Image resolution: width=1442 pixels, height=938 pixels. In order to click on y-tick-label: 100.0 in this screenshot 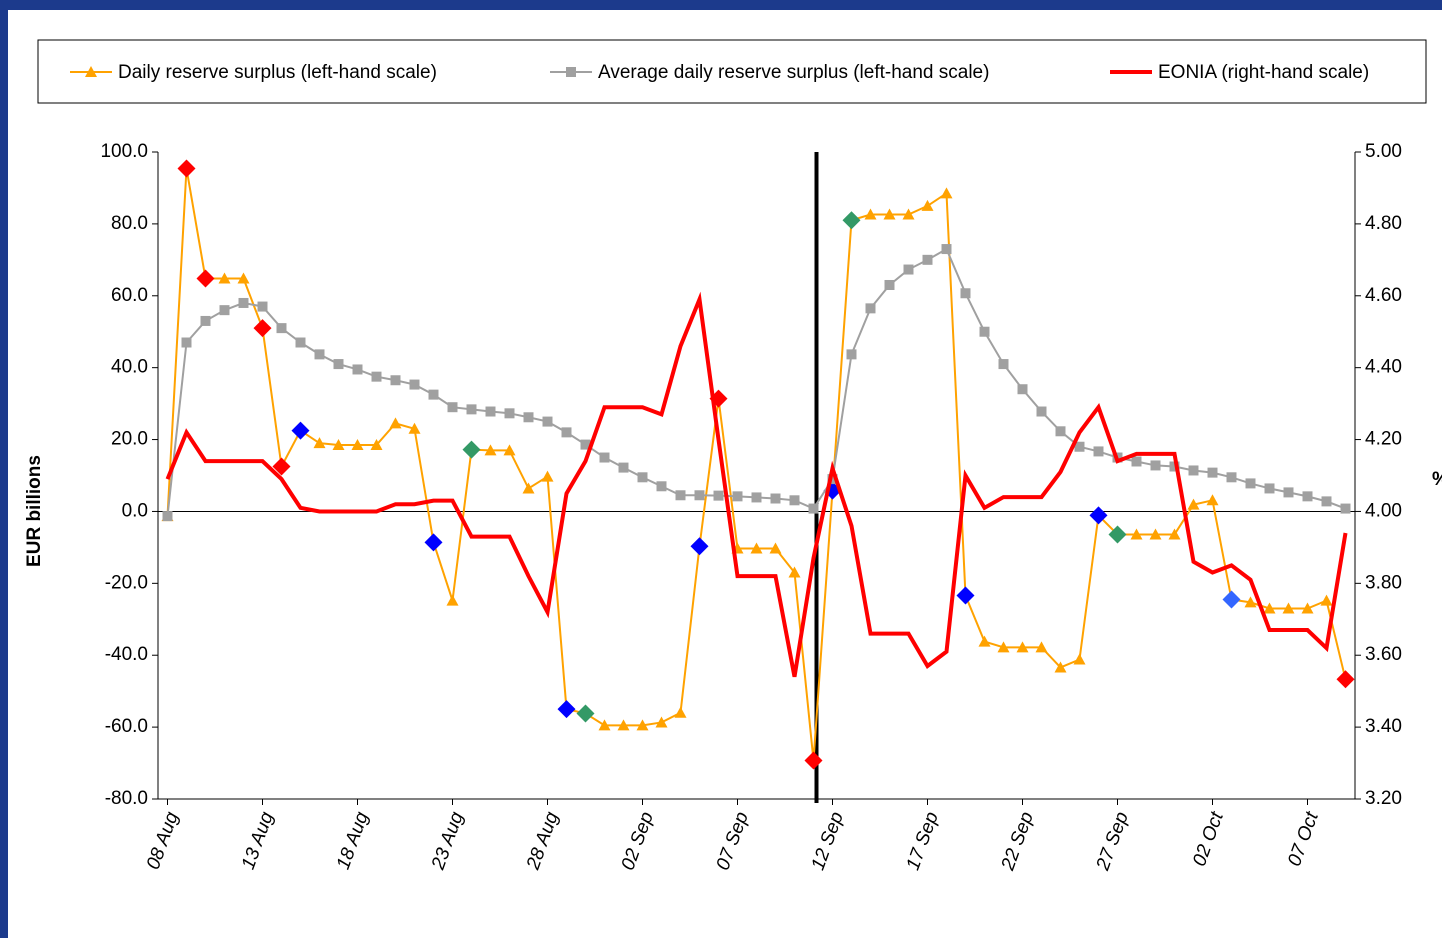, I will do `click(124, 151)`.